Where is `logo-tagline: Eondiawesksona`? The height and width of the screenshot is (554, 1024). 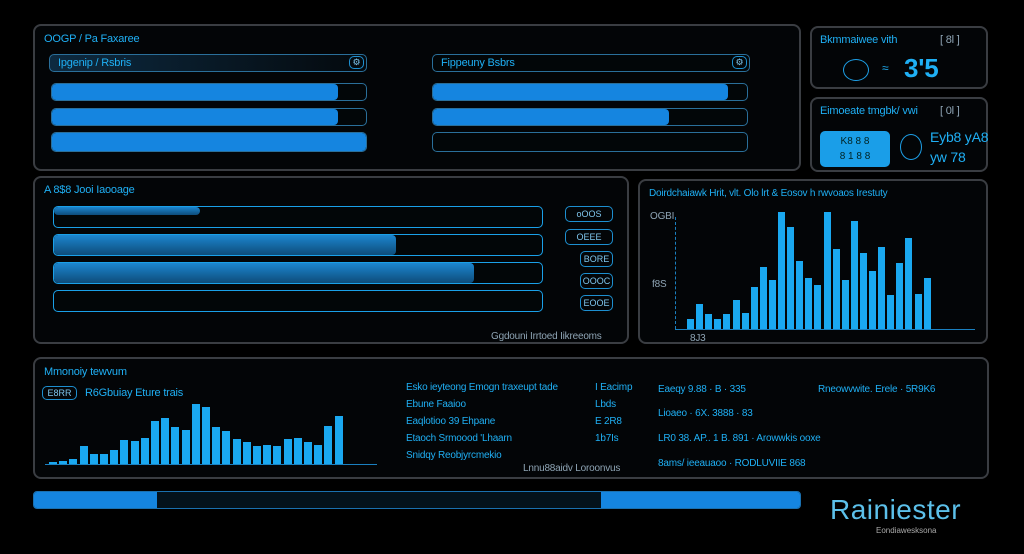
logo-tagline: Eondiawesksona is located at coordinates (906, 530).